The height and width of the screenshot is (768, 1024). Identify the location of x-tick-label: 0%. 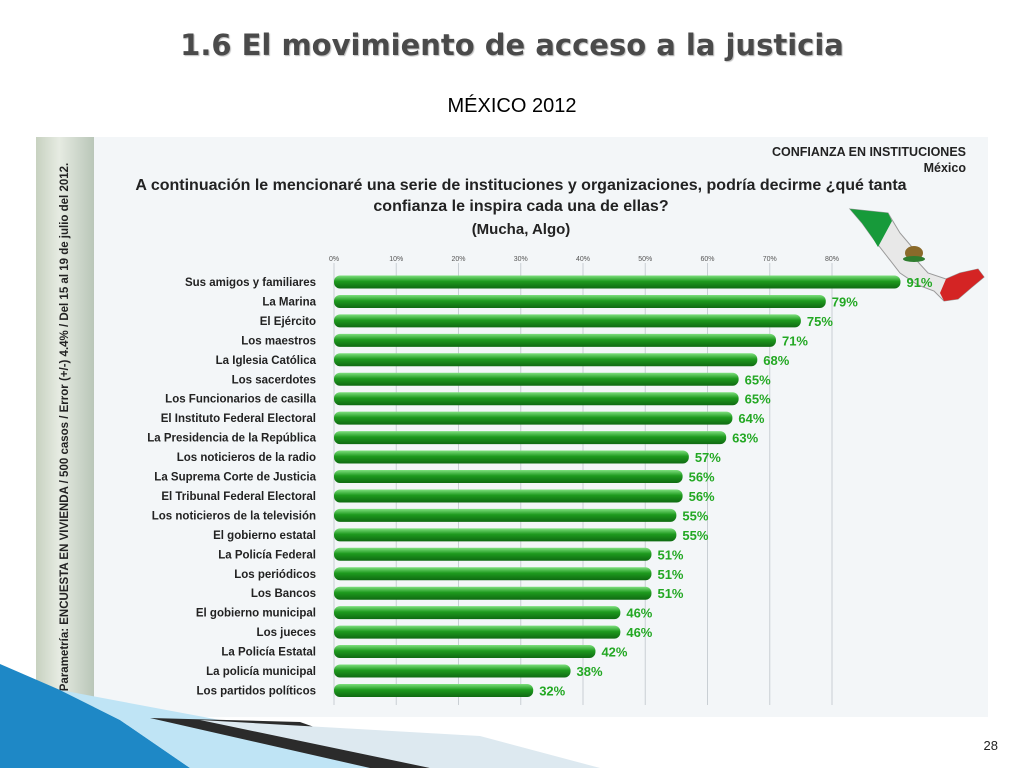
(334, 259).